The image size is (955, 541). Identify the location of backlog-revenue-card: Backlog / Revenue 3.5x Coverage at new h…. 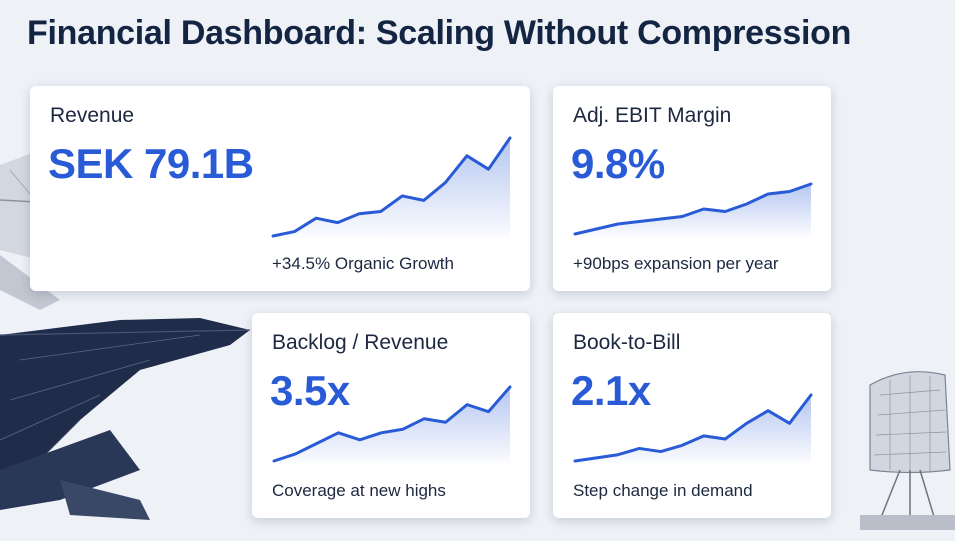
(391, 415).